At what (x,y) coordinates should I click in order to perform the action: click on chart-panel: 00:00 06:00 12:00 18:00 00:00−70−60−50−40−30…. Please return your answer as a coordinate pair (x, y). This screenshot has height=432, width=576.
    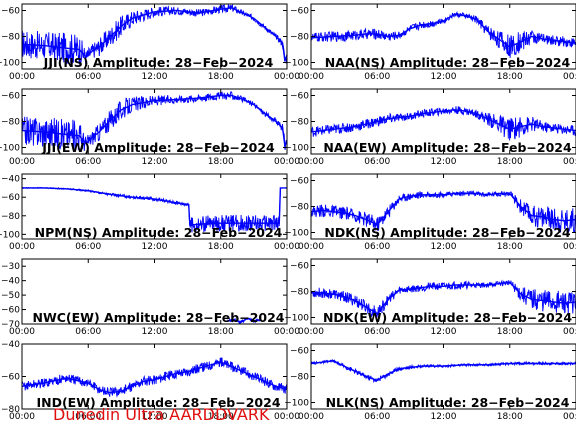
    Looking at the image, I should click on (150, 297).